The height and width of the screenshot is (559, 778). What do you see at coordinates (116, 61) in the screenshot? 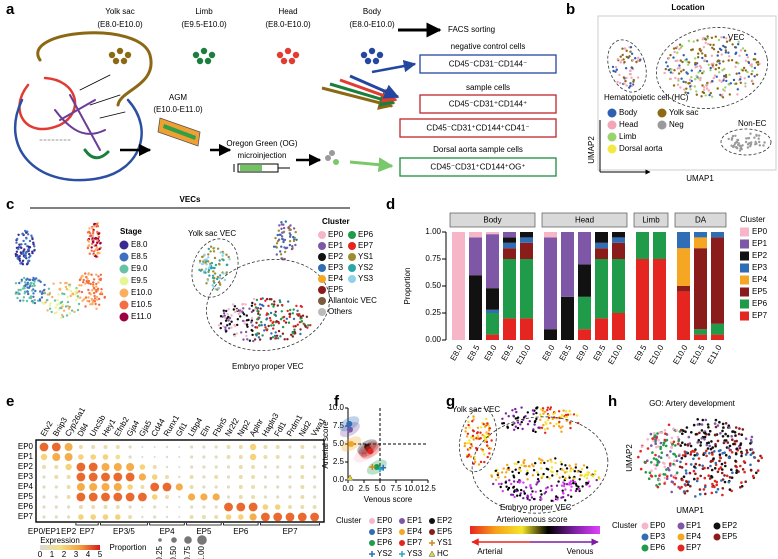
I see `cell` at bounding box center [116, 61].